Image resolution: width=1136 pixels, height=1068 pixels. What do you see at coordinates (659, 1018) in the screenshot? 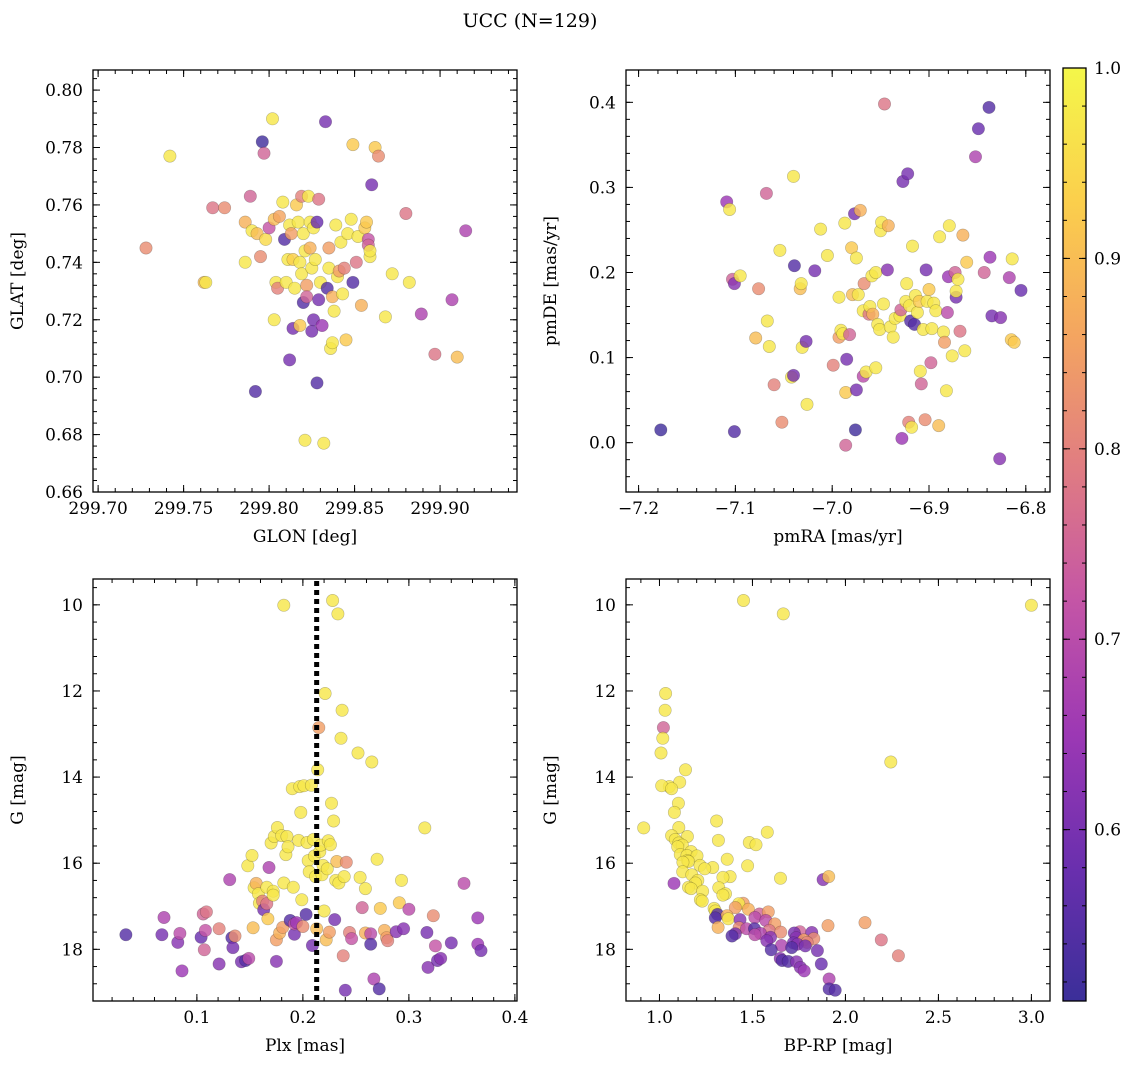
I see `x-tick-label: 1.0` at bounding box center [659, 1018].